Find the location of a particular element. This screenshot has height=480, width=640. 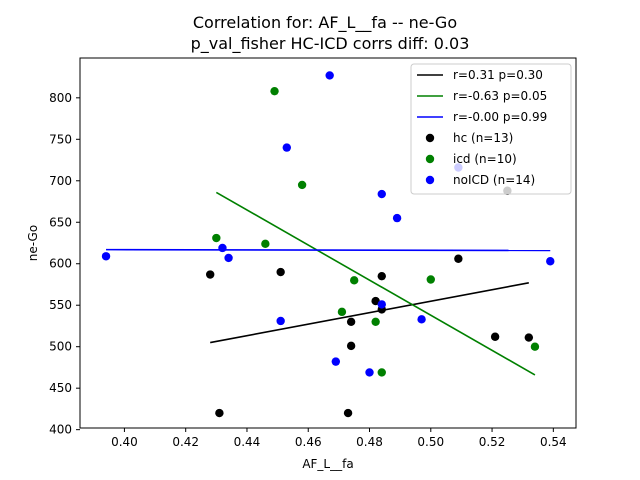

x-tick-label: 0.46 is located at coordinates (308, 442).